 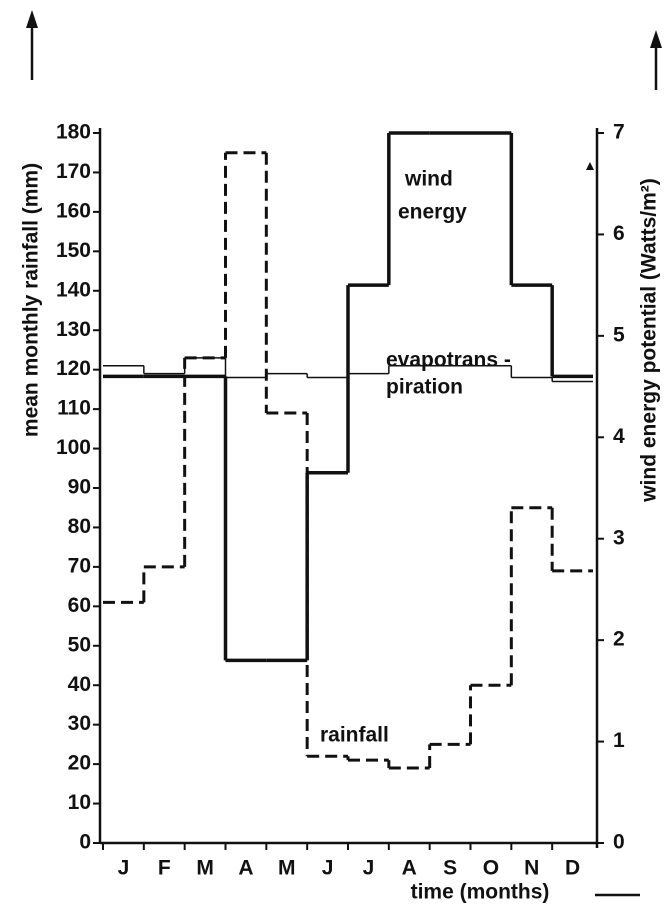 What do you see at coordinates (432, 212) in the screenshot?
I see `annotation: energy` at bounding box center [432, 212].